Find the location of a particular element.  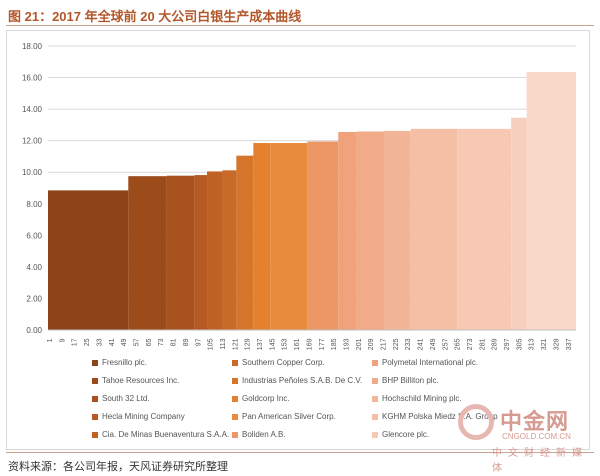

legend-item: Pan American Silver Corp. is located at coordinates (284, 416).